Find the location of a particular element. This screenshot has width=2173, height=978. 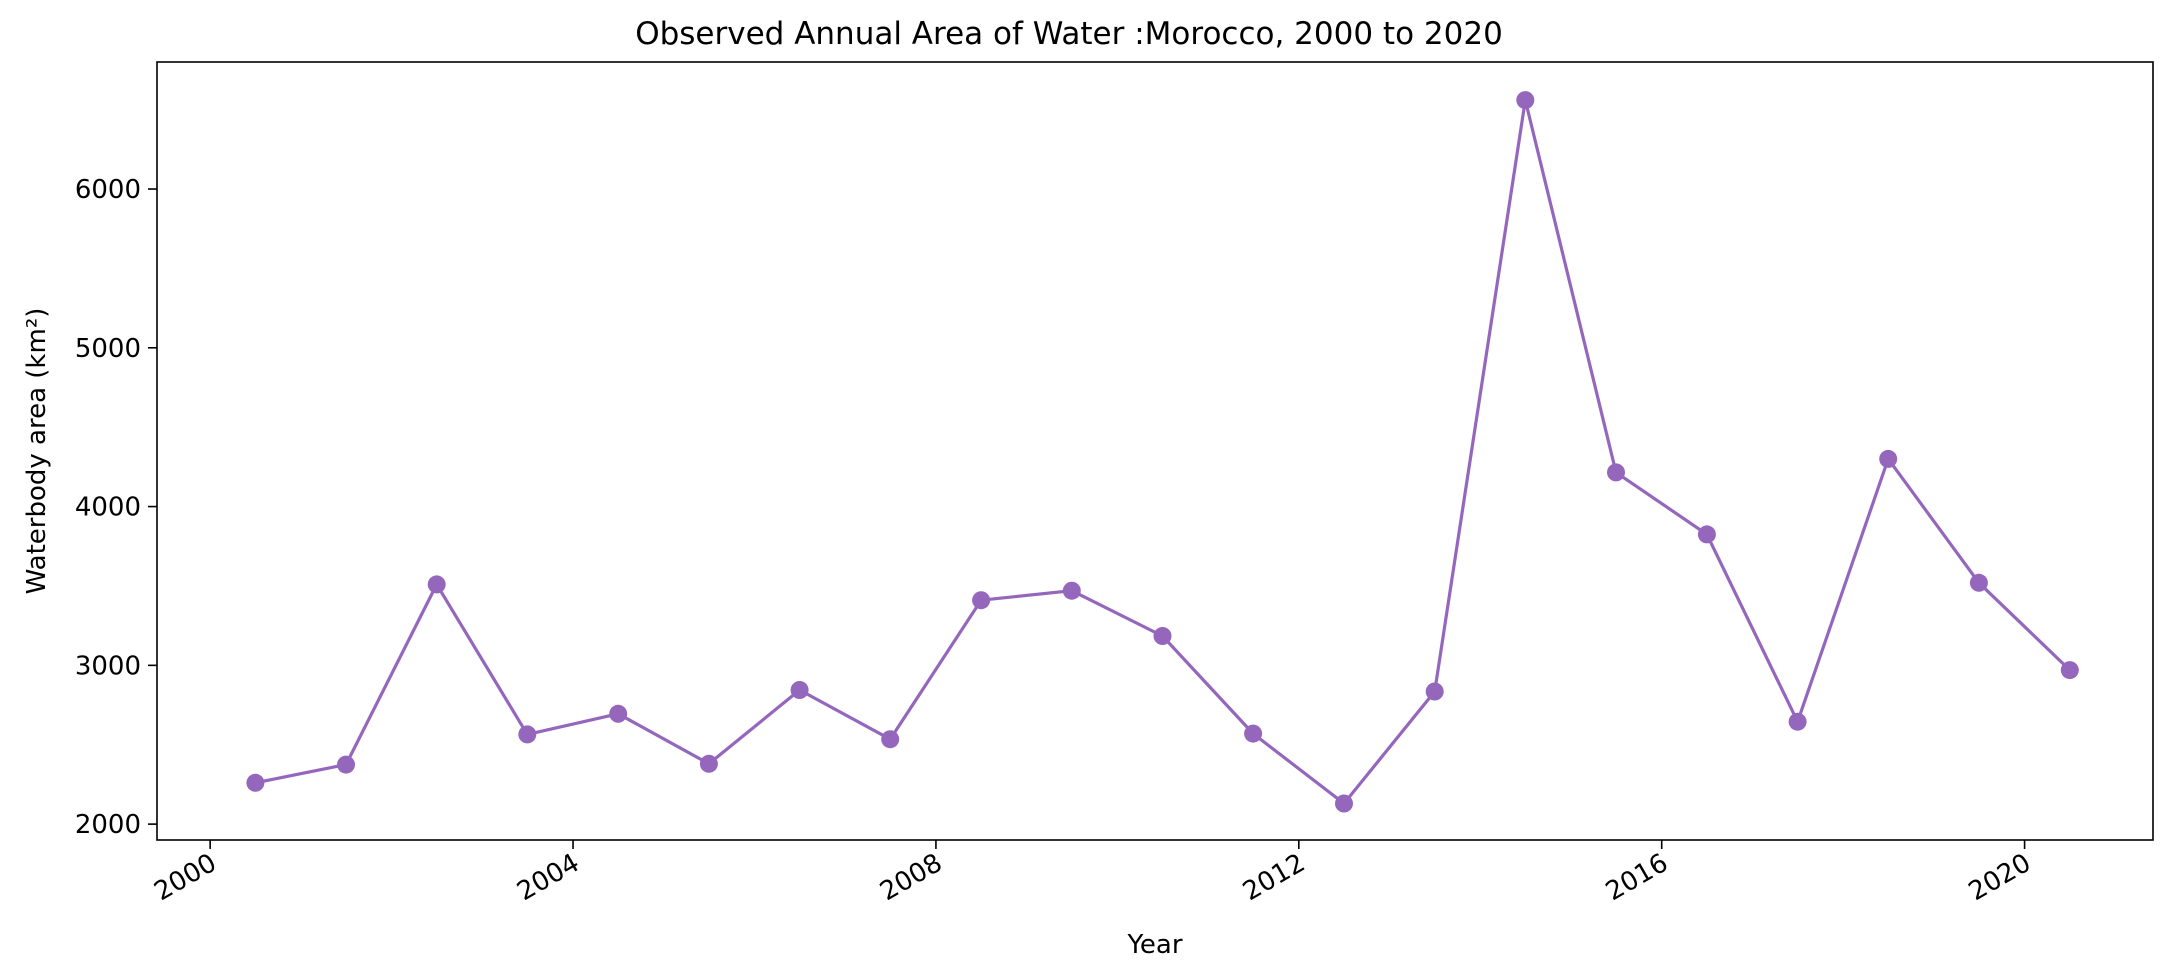

y-tick-label: 5000 is located at coordinates (108, 349).